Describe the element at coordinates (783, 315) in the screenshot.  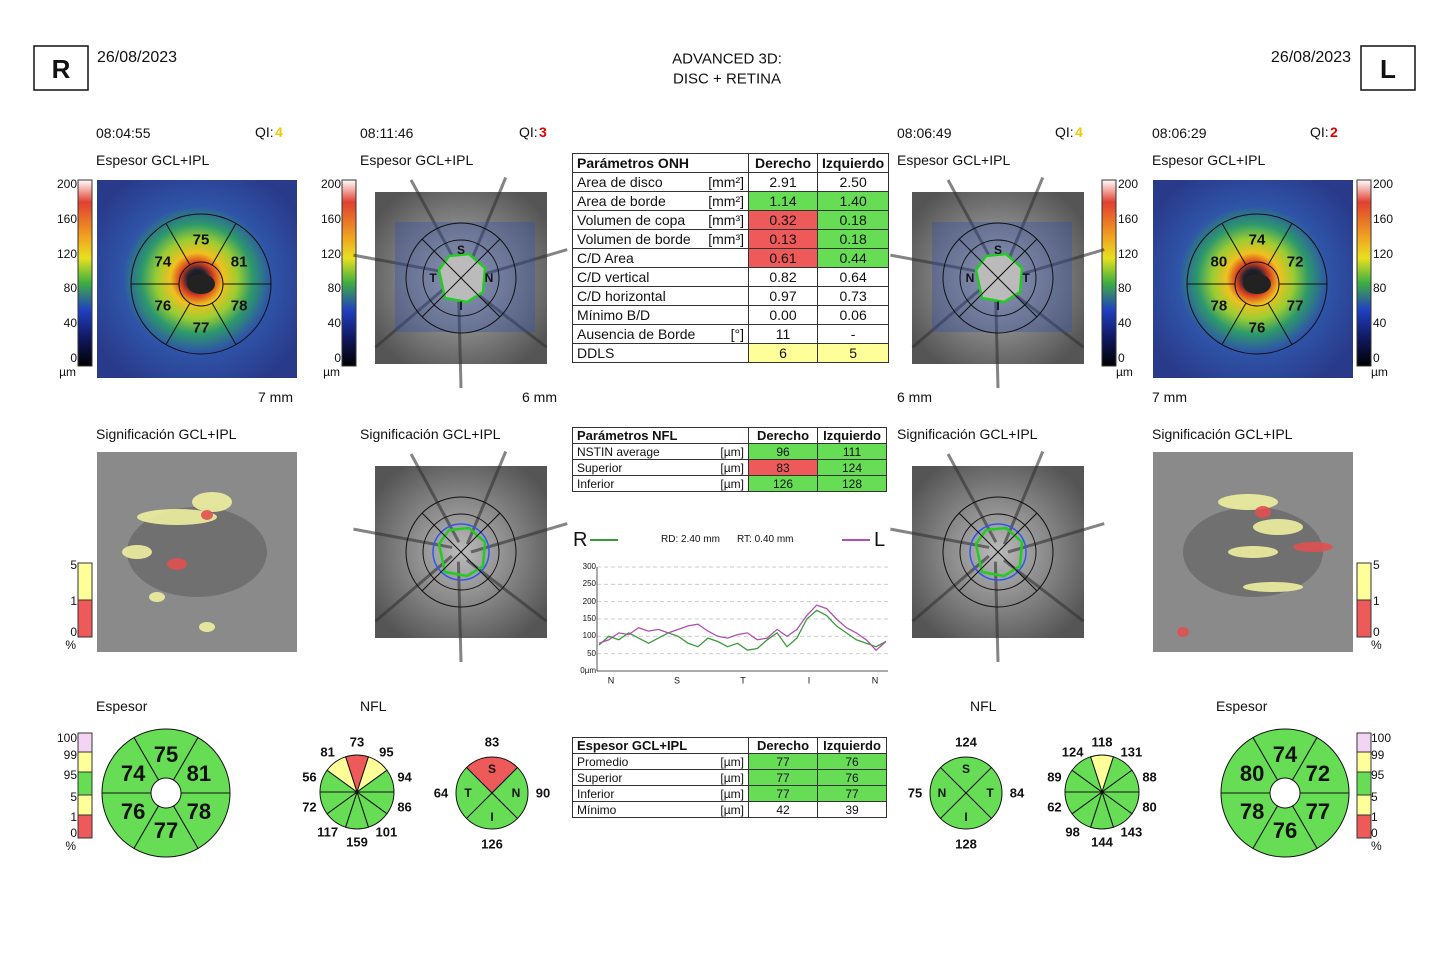
I see `table-cell: 0.00` at that location.